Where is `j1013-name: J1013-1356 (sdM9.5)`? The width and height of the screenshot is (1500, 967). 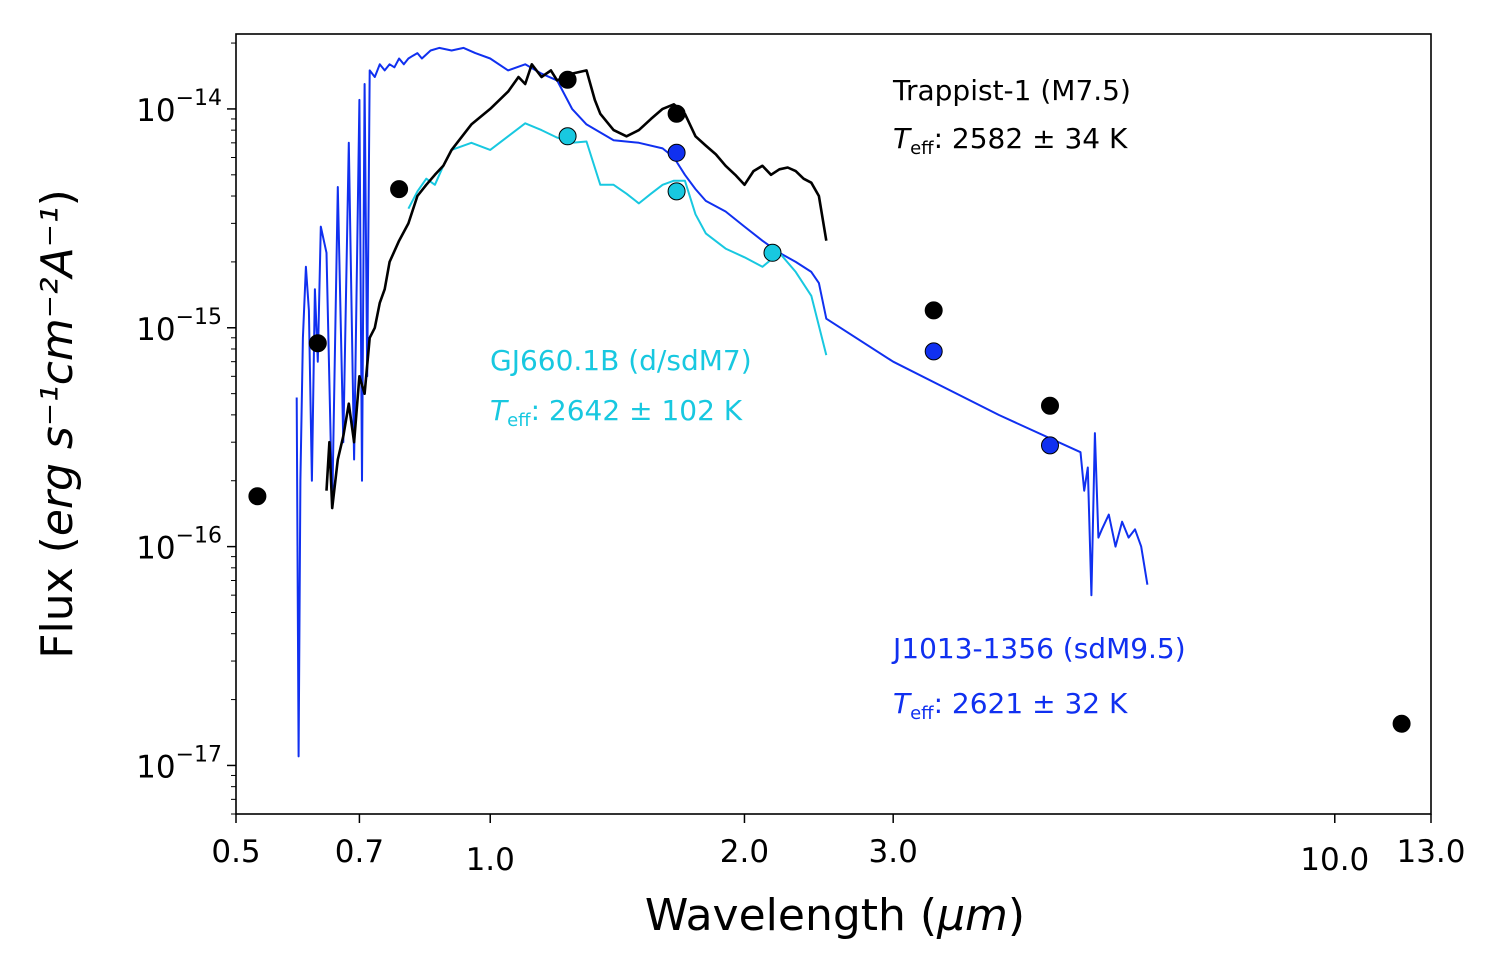 j1013-name: J1013-1356 (sdM9.5) is located at coordinates (1038, 648).